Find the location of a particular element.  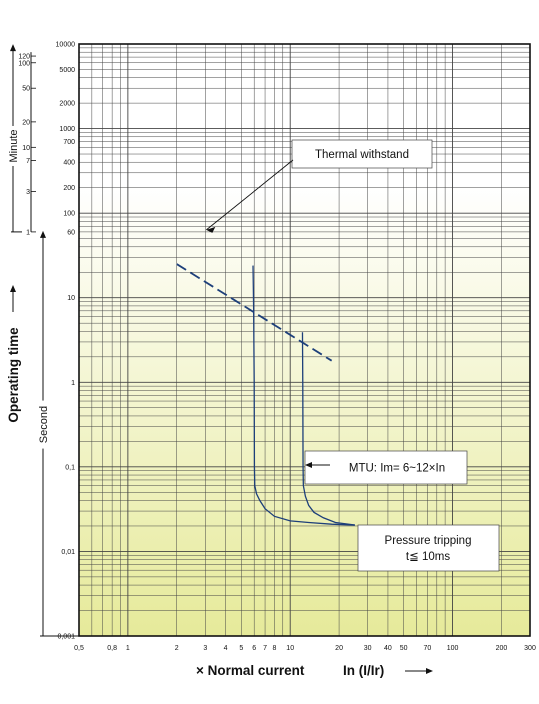

y-tick-label-minutes: 10 is located at coordinates (26, 148).